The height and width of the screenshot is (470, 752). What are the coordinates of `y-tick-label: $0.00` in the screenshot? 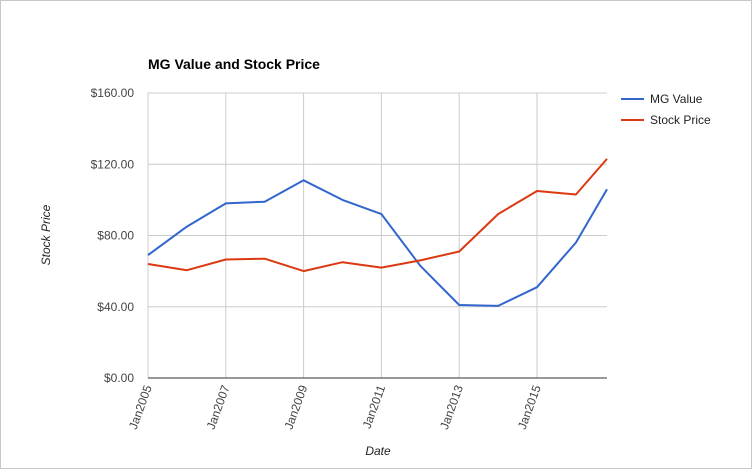 It's located at (119, 378).